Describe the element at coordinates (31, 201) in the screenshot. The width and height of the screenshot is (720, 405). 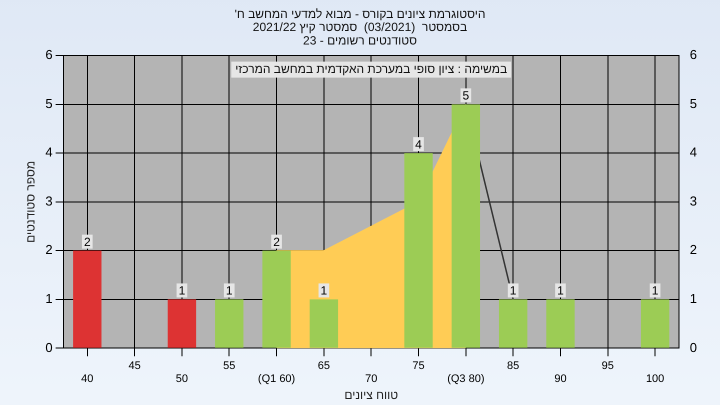
I see `y-axis-title: מספר סטודנטים` at that location.